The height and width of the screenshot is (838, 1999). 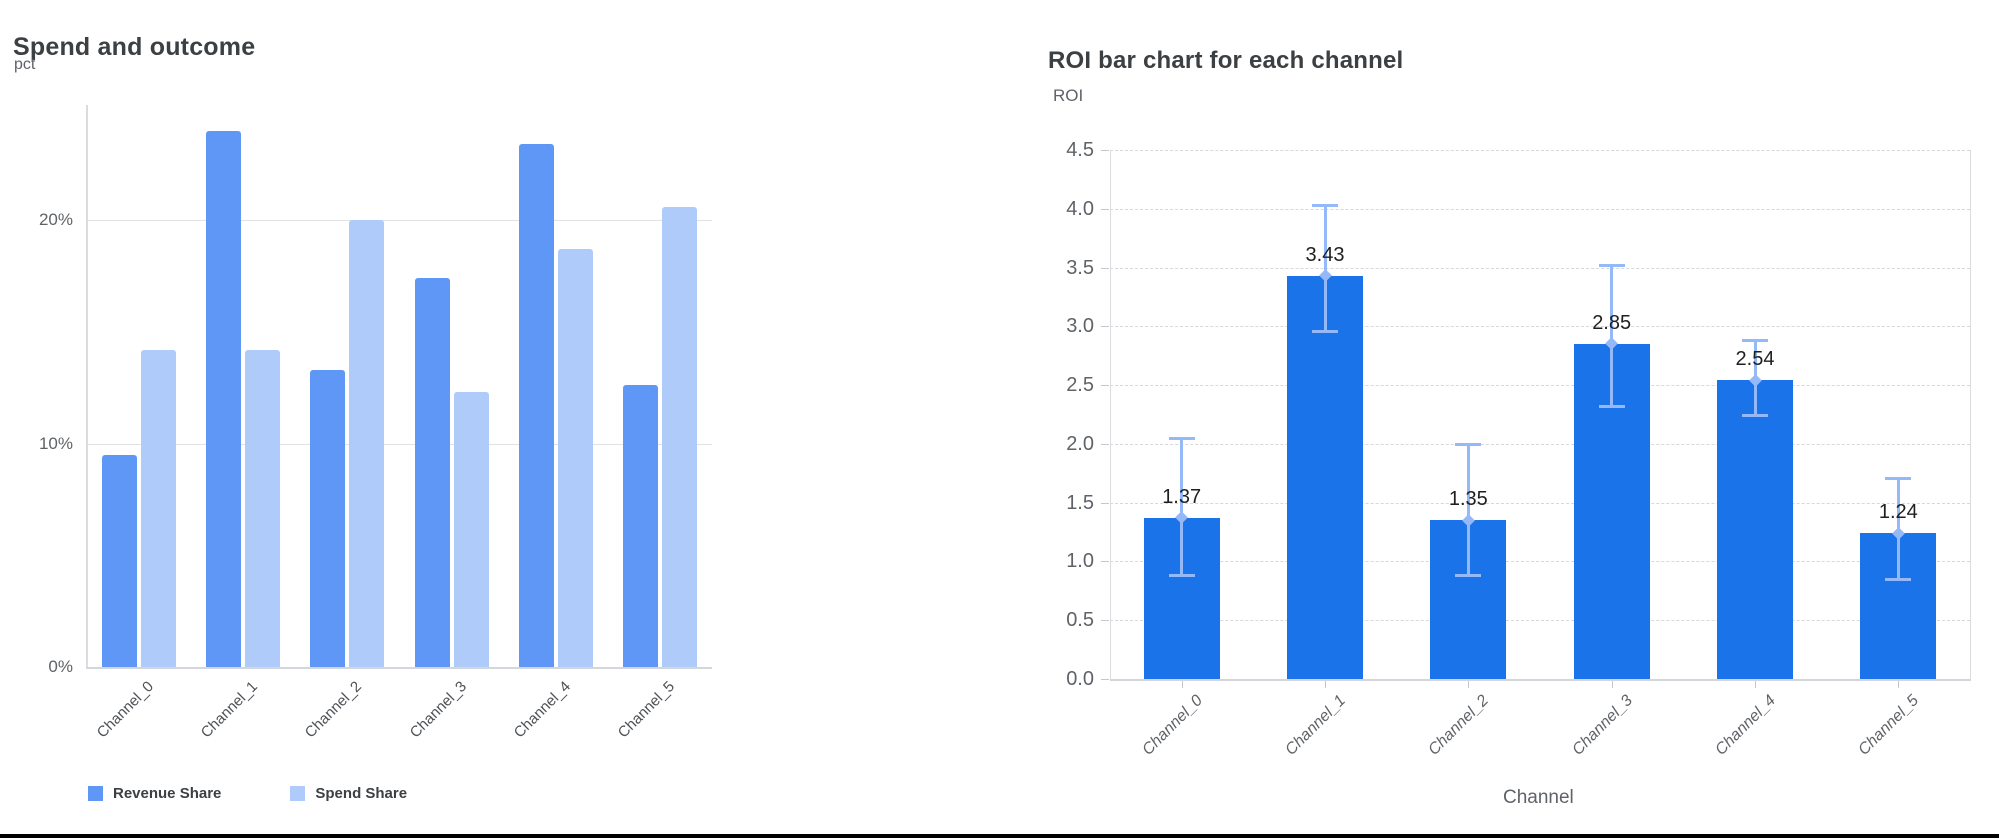 What do you see at coordinates (247, 793) in the screenshot?
I see `spend-outcome-legend: Revenue Share Spend Share` at bounding box center [247, 793].